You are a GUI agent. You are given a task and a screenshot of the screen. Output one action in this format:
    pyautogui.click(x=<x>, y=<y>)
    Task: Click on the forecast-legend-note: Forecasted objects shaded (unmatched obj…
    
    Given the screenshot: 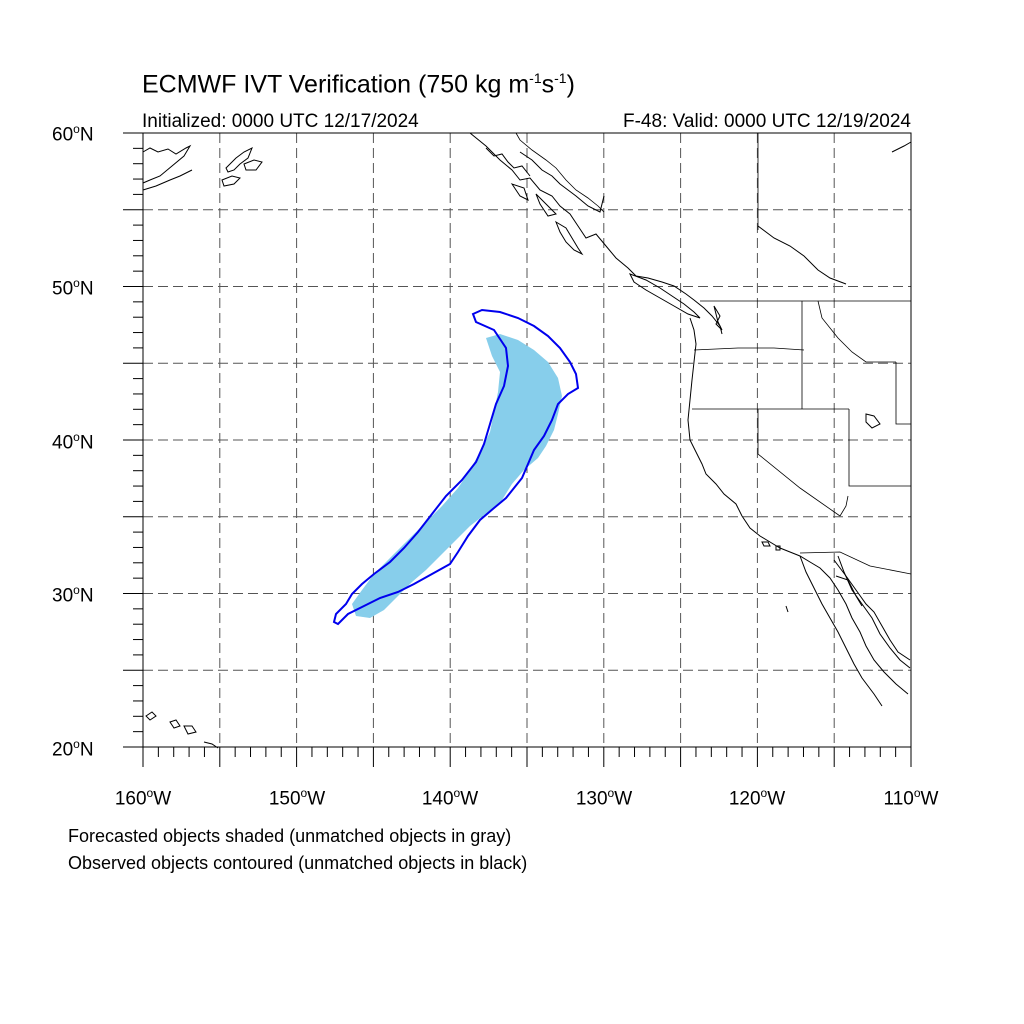 What is the action you would take?
    pyautogui.click(x=290, y=836)
    